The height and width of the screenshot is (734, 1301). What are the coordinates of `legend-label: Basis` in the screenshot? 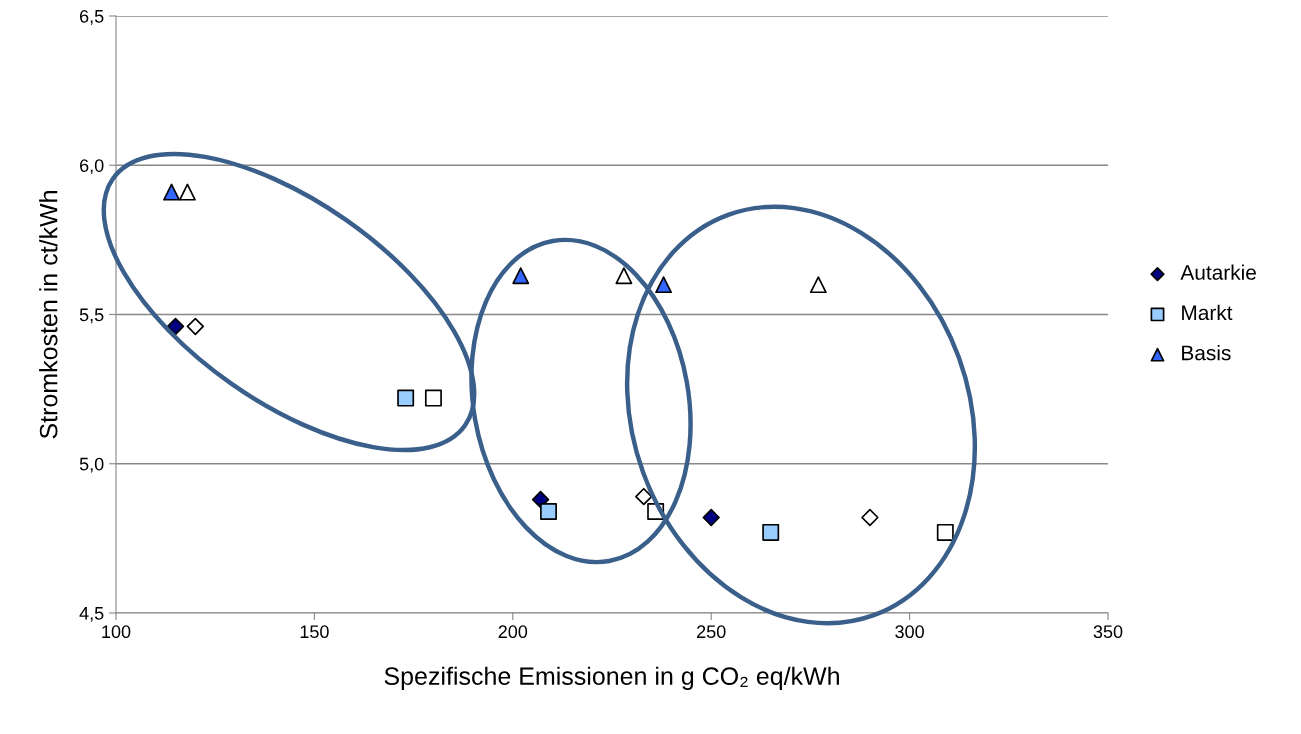 It's located at (1206, 353).